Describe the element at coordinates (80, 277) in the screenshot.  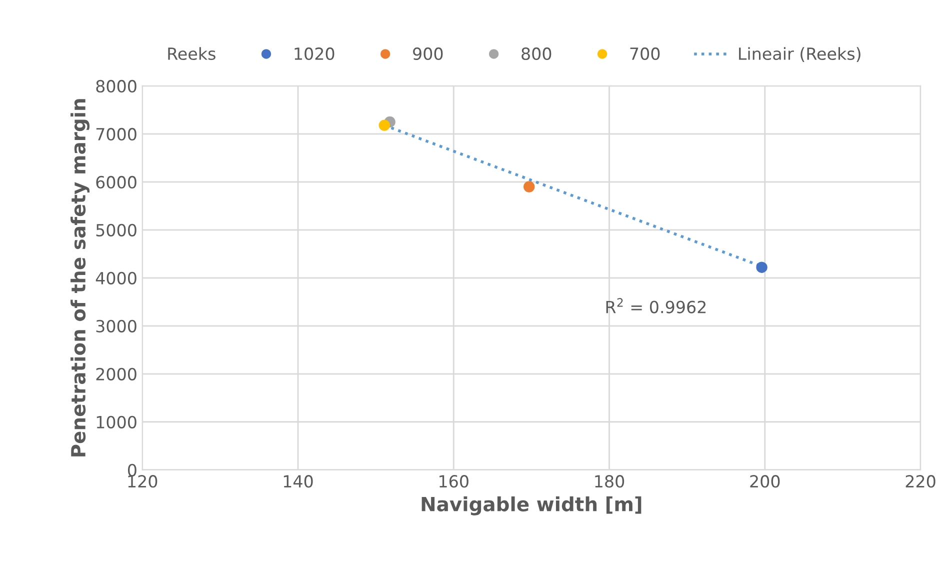
I see `y-axis-title: Penetration of the safety margin` at that location.